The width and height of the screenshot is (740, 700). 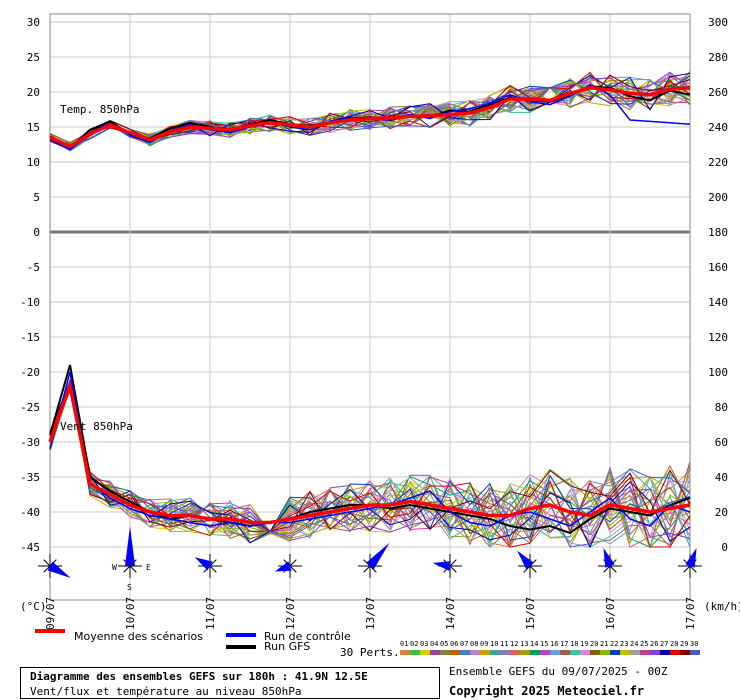 I want to click on control-swatch, so click(x=241, y=635).